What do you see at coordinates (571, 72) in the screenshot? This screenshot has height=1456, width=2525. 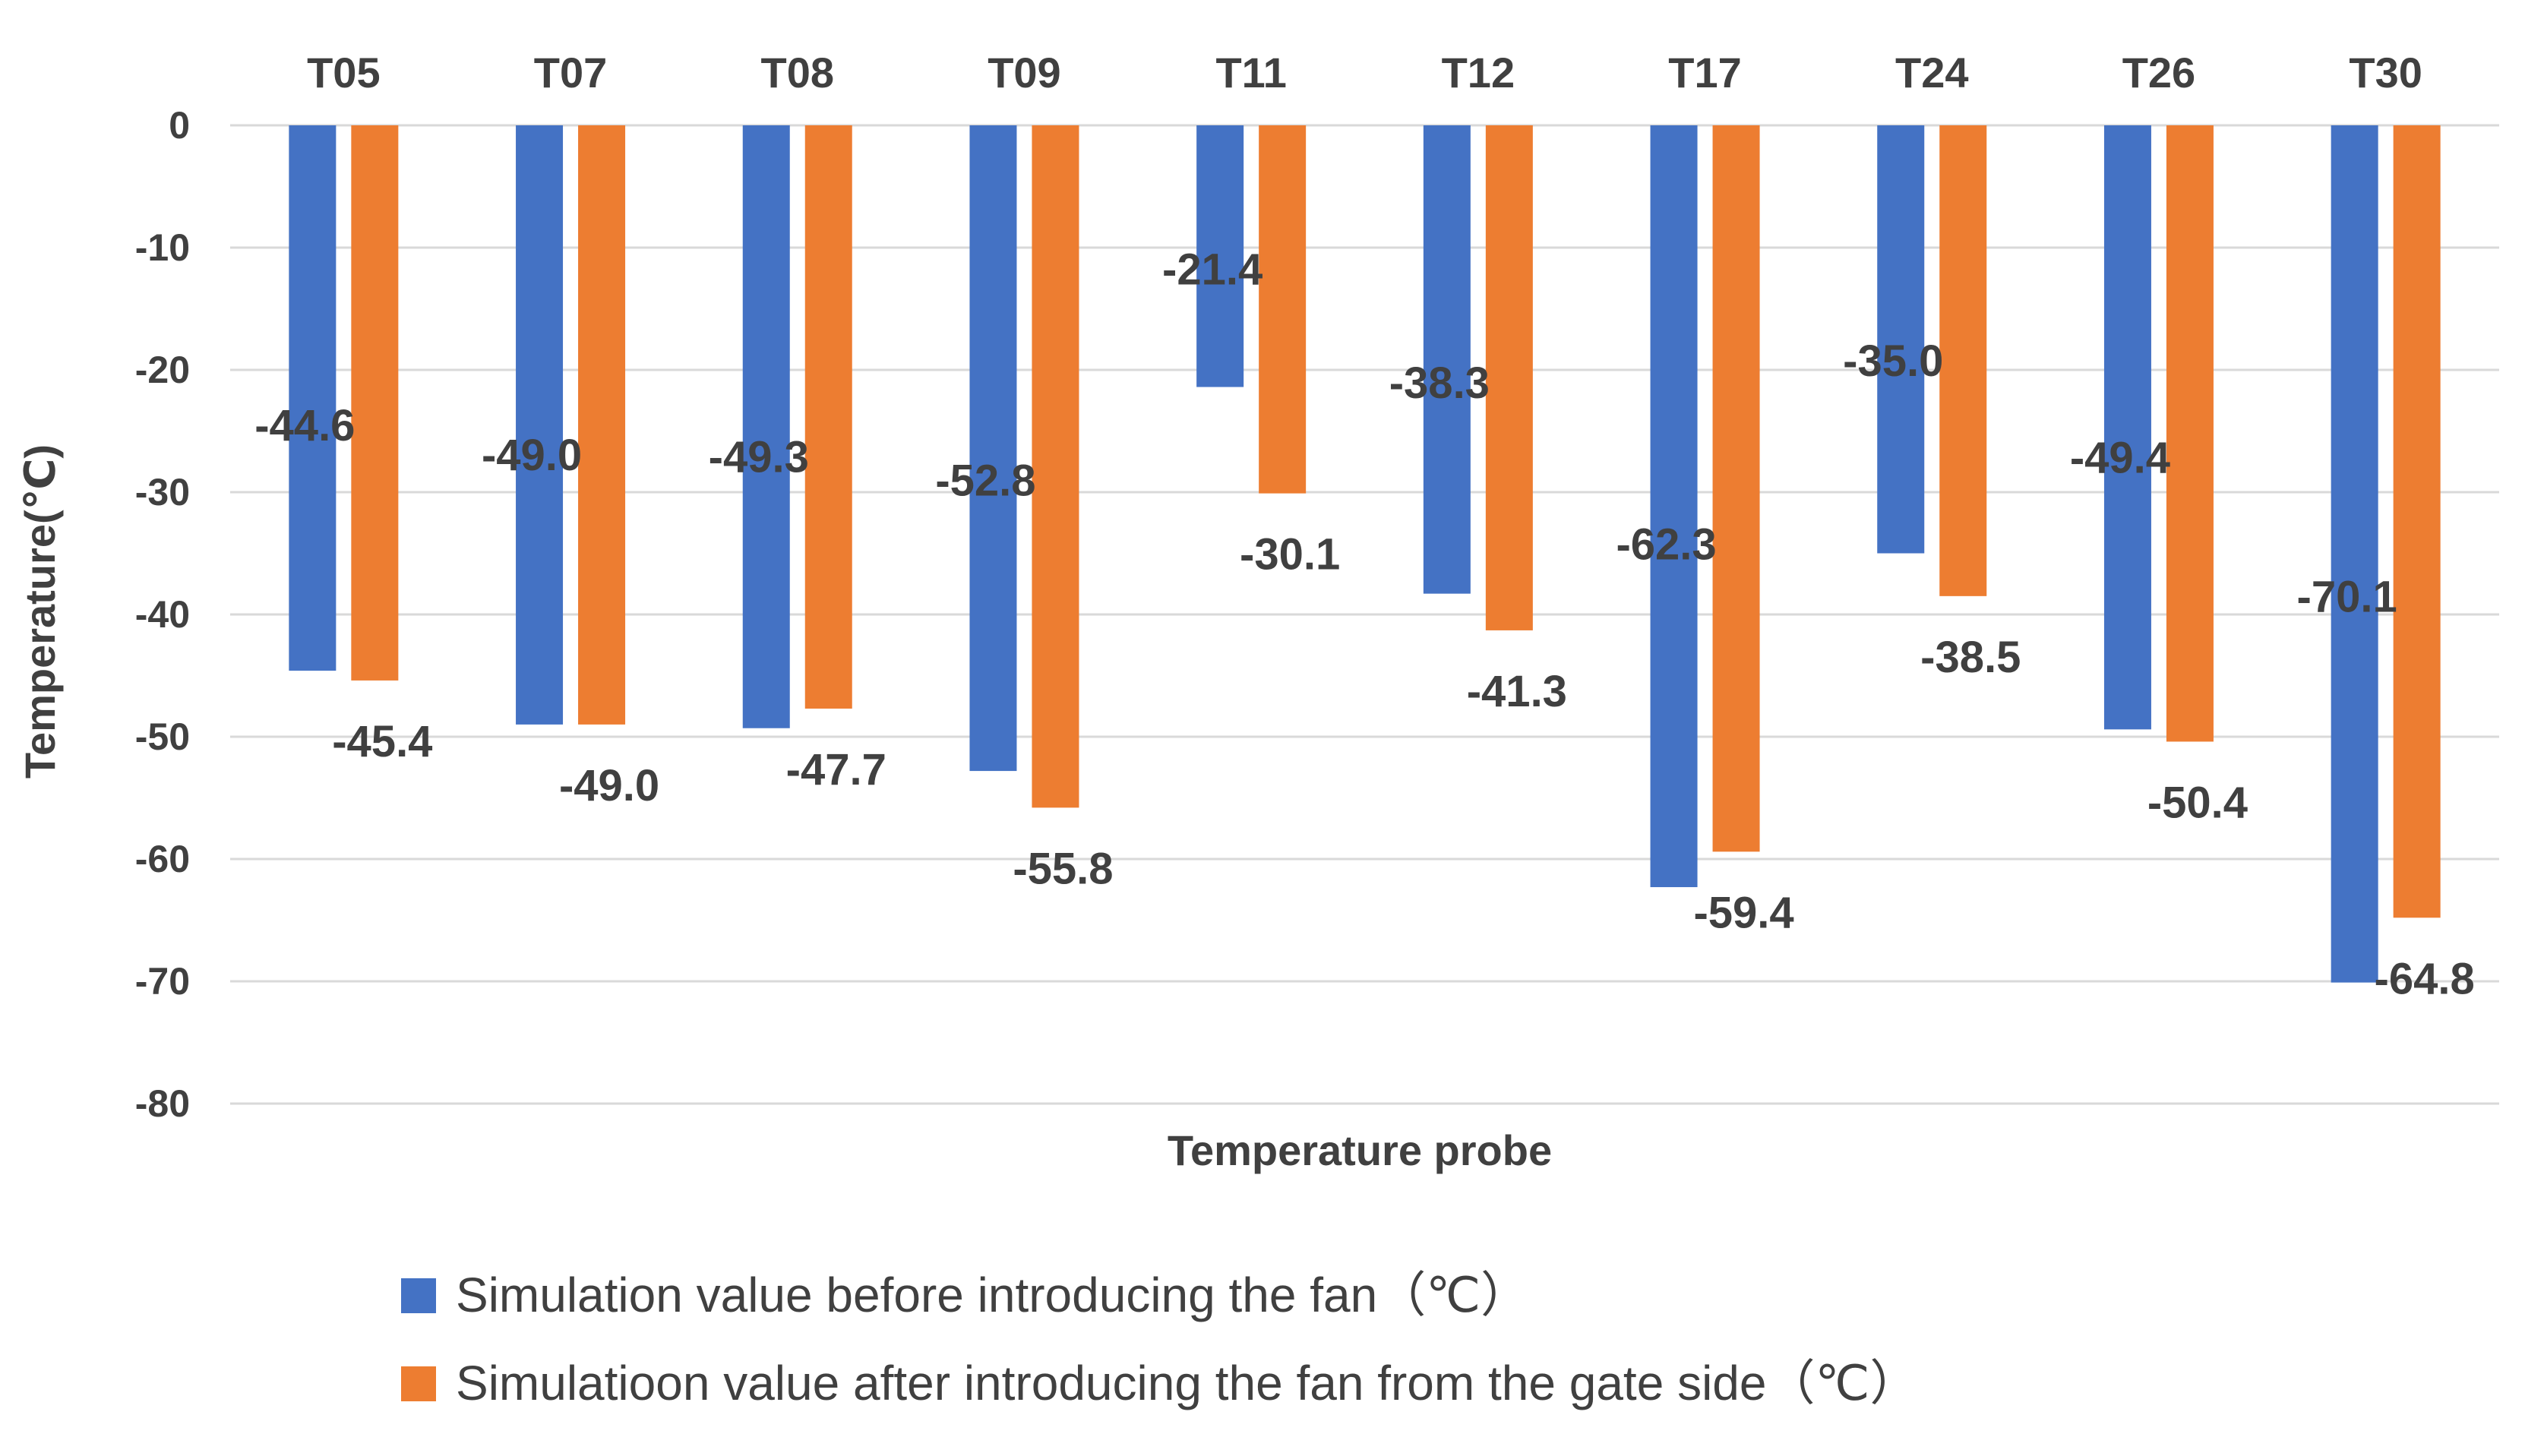 I see `category-label: T07` at bounding box center [571, 72].